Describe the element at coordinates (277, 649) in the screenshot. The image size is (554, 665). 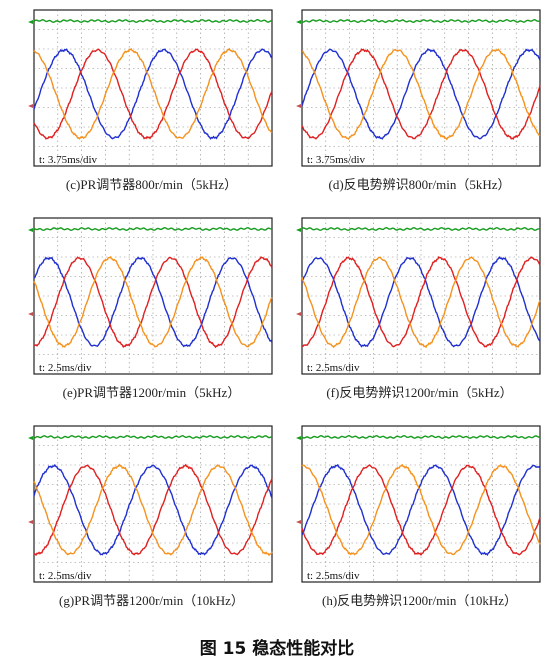
I see `figure-title: 图 15 稳态性能对比` at that location.